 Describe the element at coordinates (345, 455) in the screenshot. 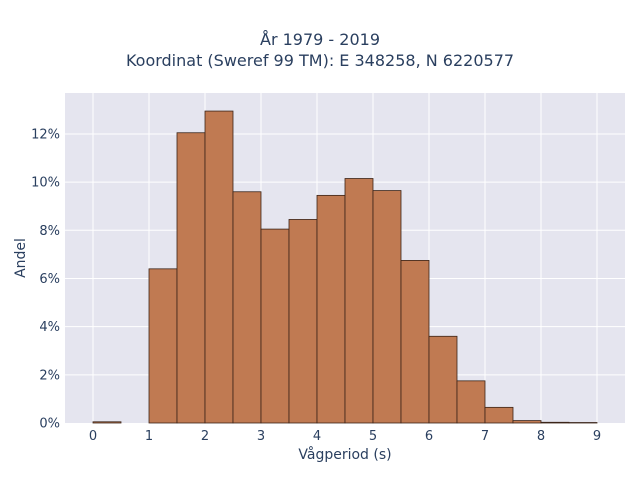

I see `x-axis-label: Vågperiod (s)` at that location.